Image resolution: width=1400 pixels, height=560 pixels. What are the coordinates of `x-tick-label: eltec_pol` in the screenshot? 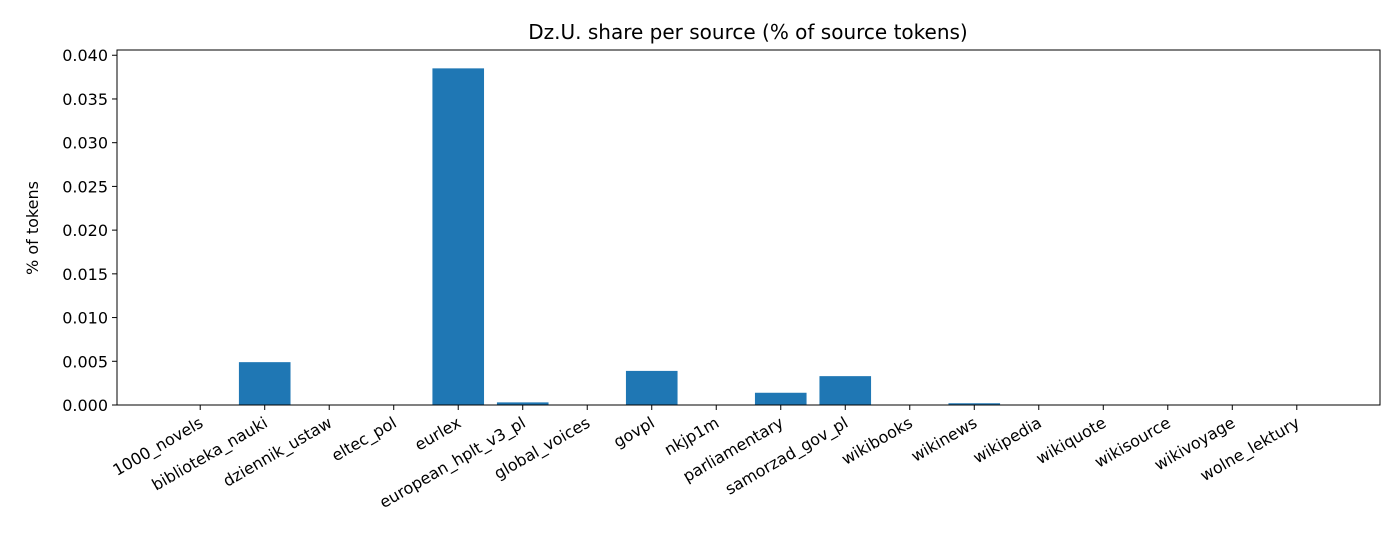 It's located at (364, 439).